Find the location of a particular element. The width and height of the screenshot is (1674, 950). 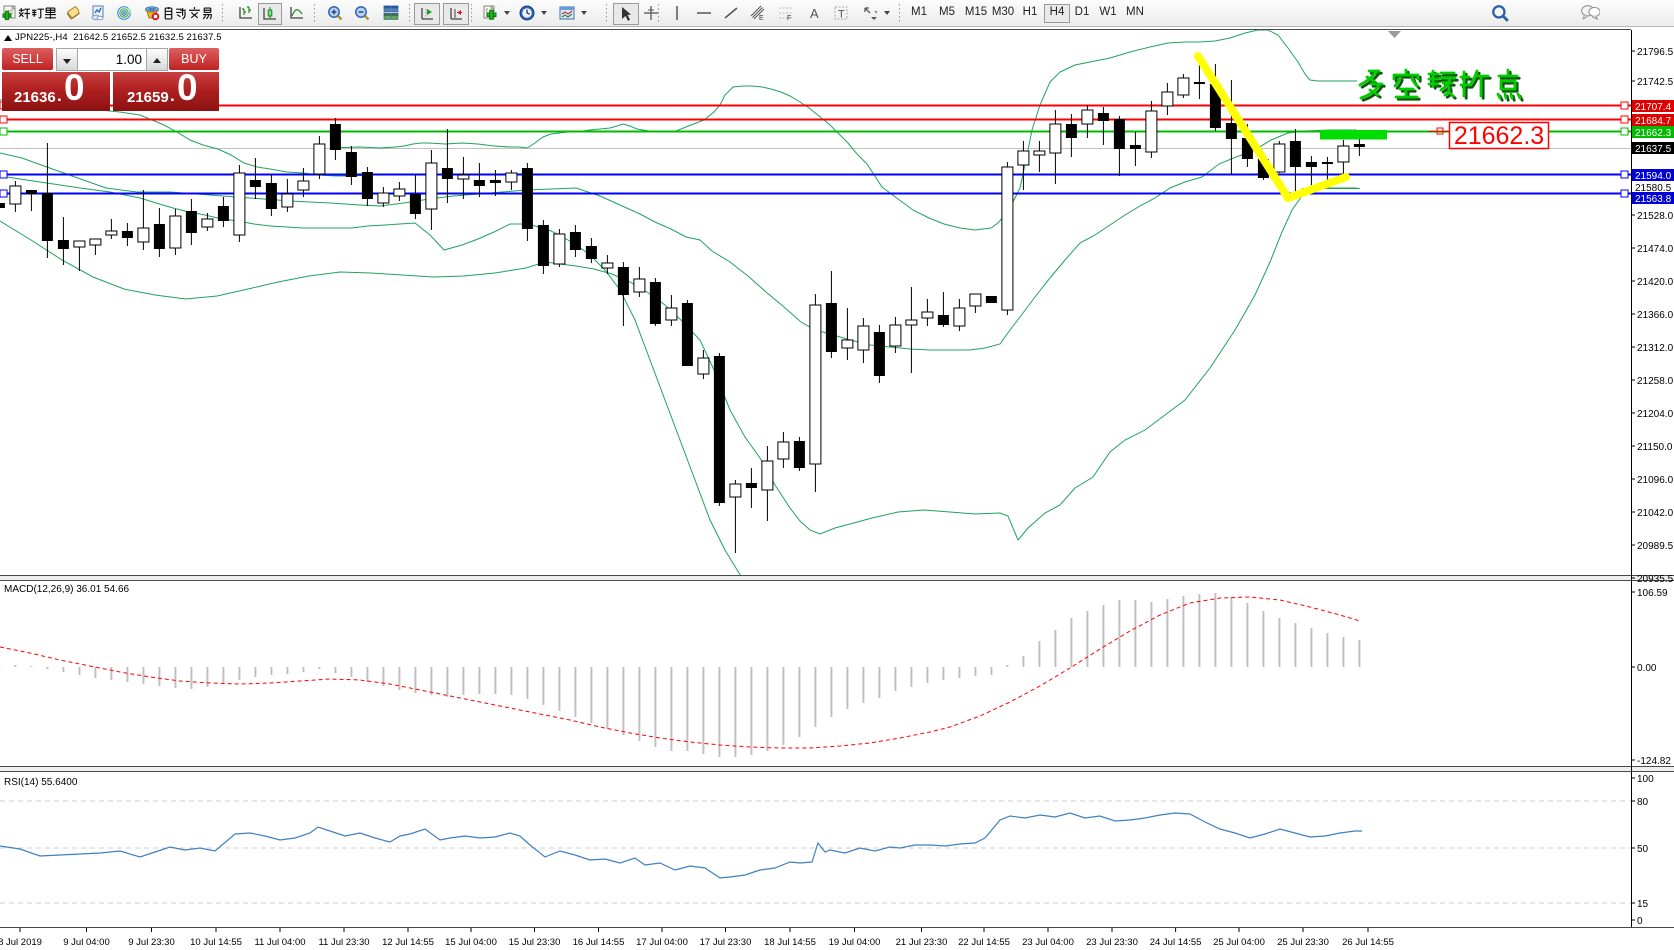

svg-text: 9 Jul 23:30 is located at coordinates (151, 942).